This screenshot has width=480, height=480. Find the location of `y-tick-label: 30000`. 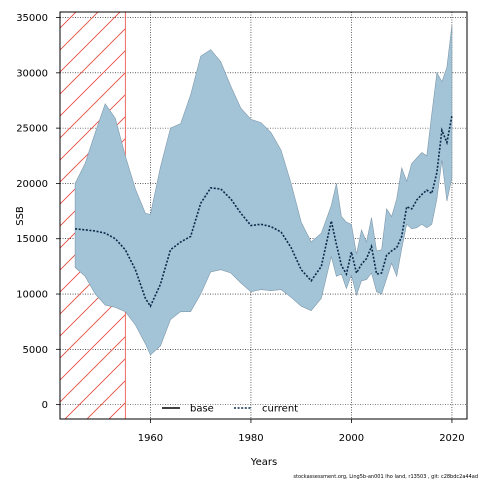

y-tick-label: 30000 is located at coordinates (32, 73).